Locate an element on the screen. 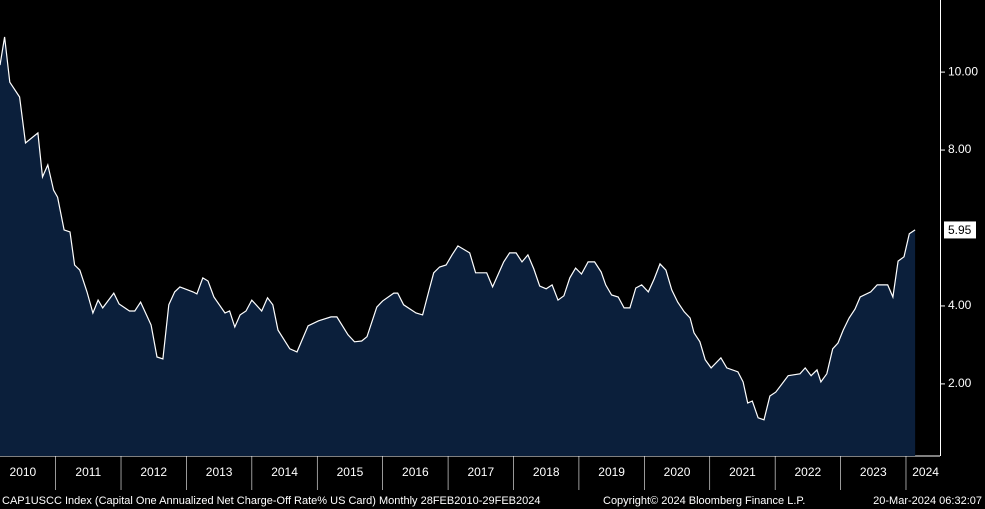 Image resolution: width=985 pixels, height=509 pixels. last-value-box is located at coordinates (960, 230).